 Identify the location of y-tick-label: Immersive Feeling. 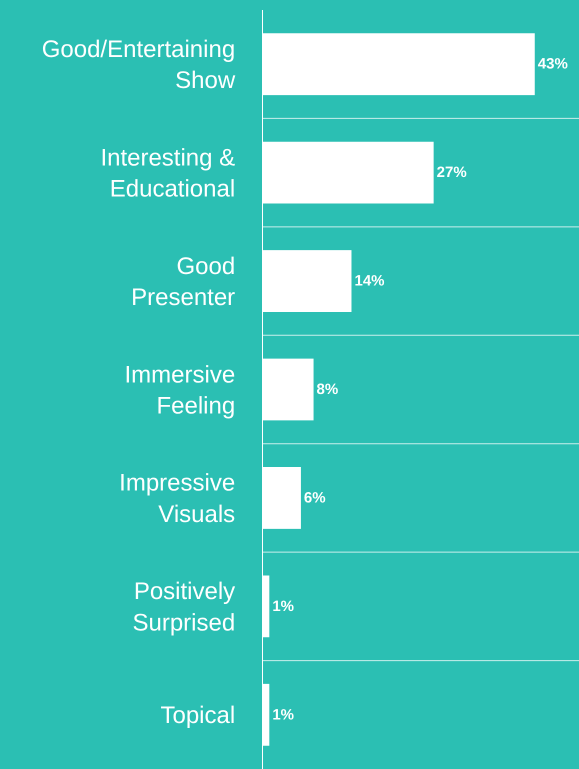
(180, 390).